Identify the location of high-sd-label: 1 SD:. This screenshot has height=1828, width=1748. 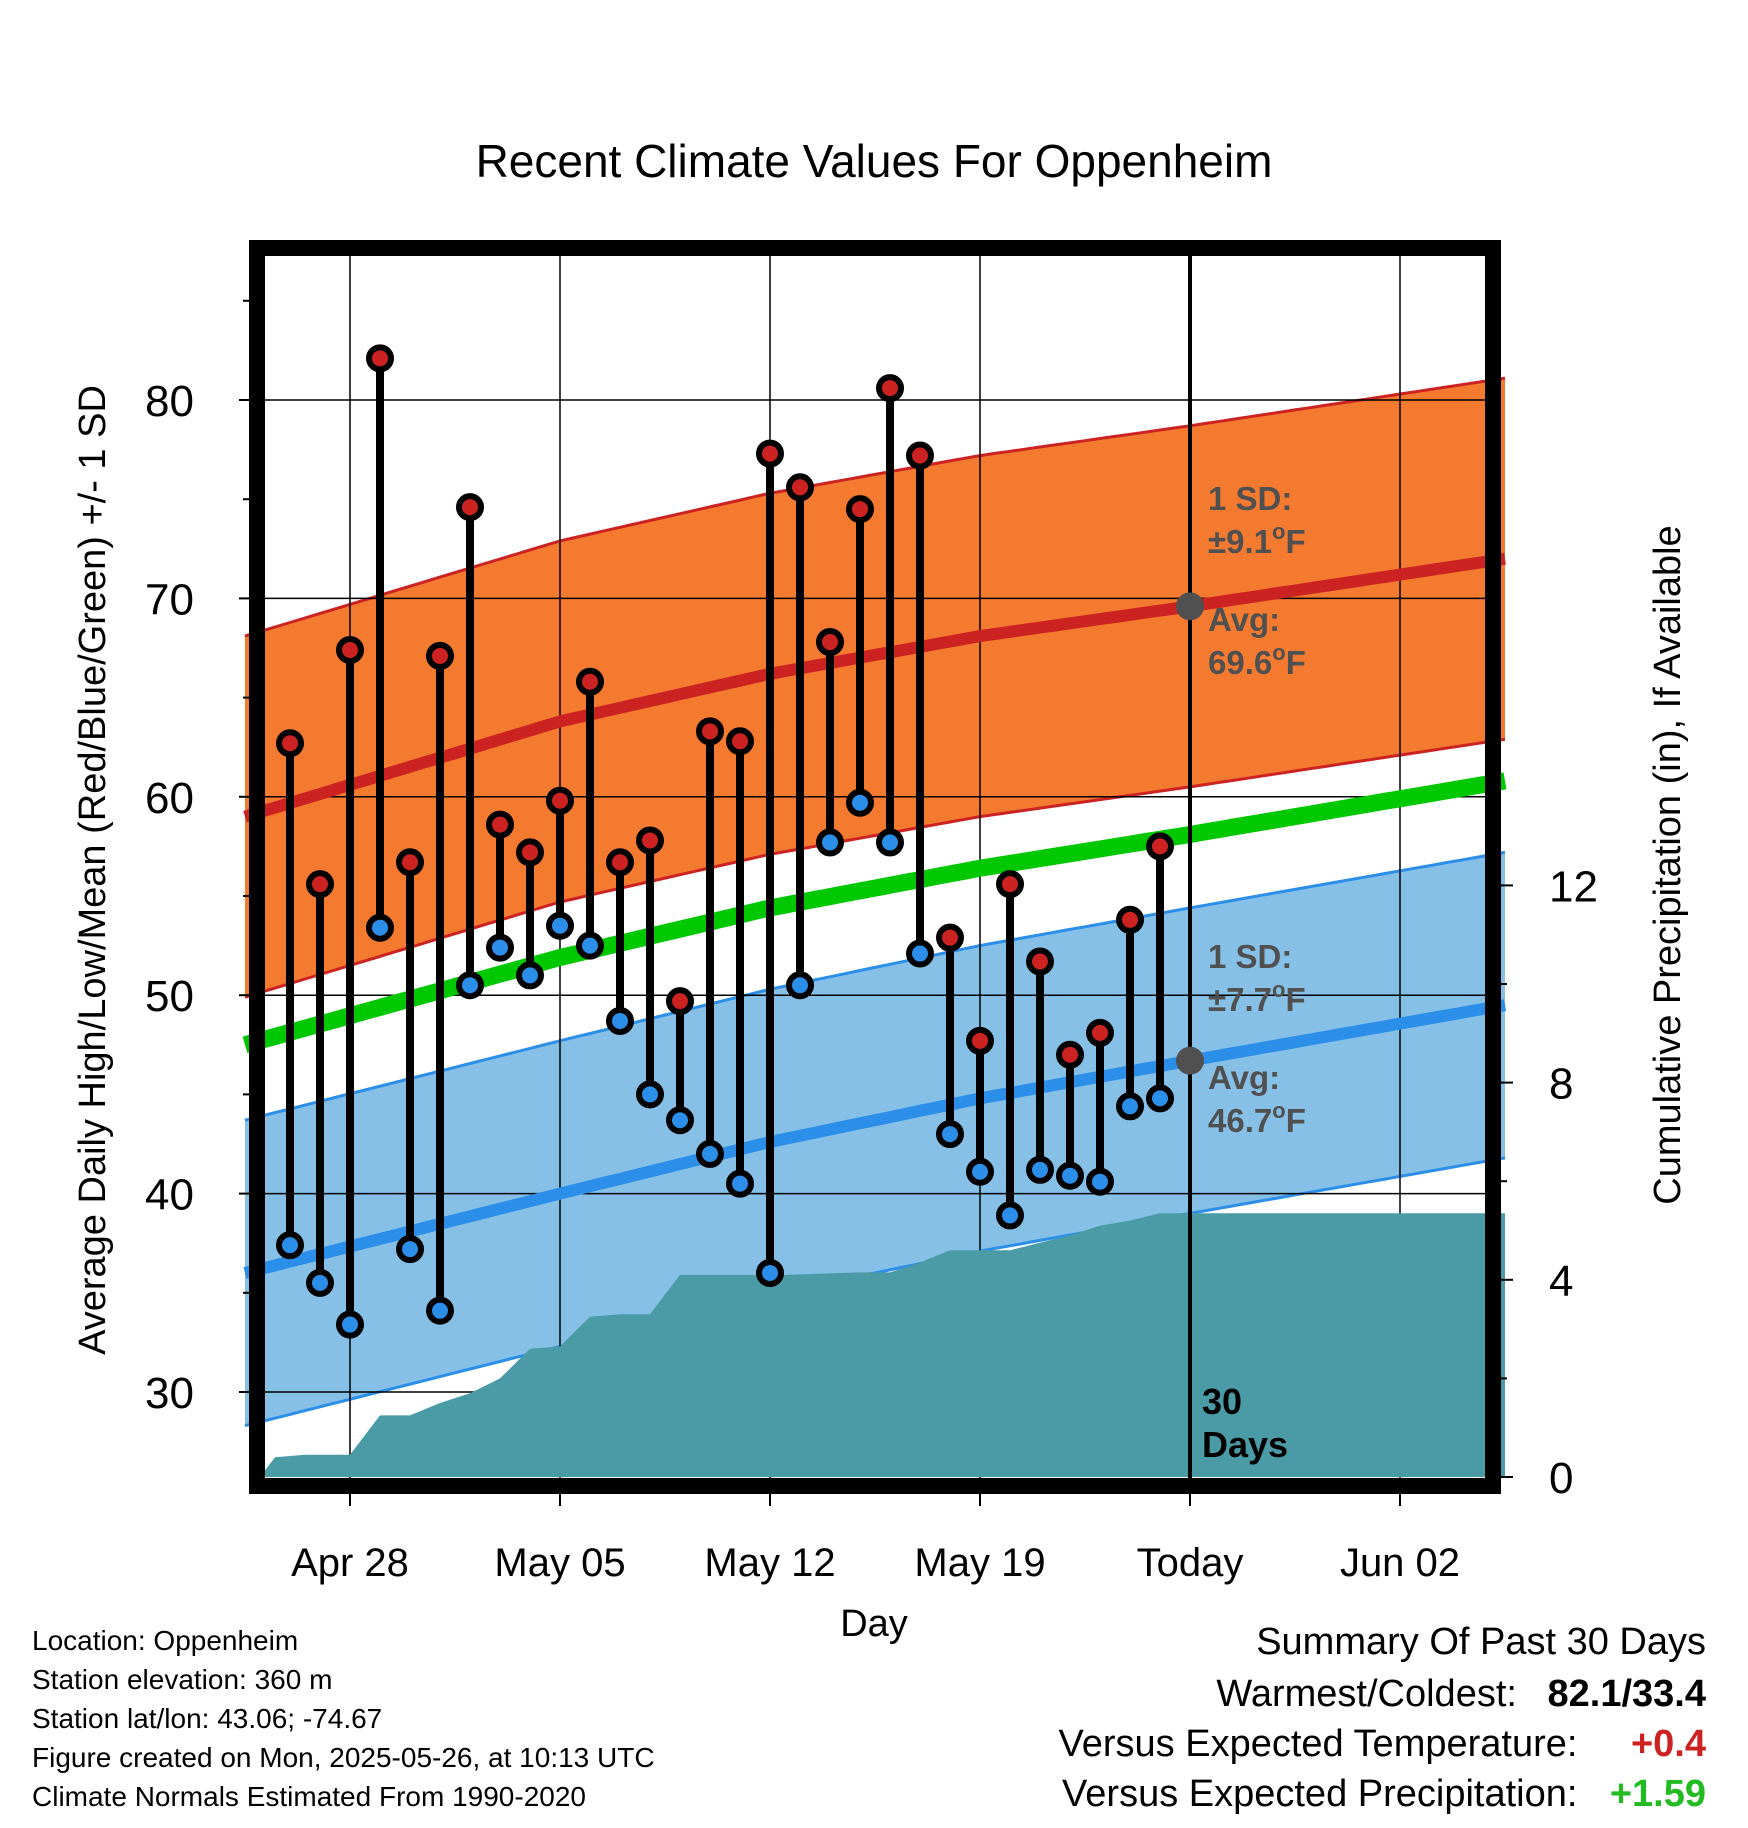
(1250, 498).